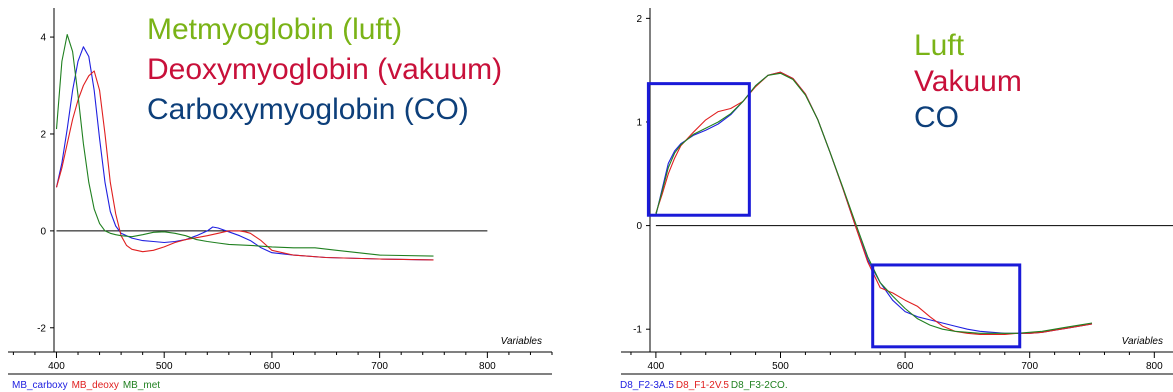  What do you see at coordinates (41, 328) in the screenshot?
I see `y-tick-label: -2` at bounding box center [41, 328].